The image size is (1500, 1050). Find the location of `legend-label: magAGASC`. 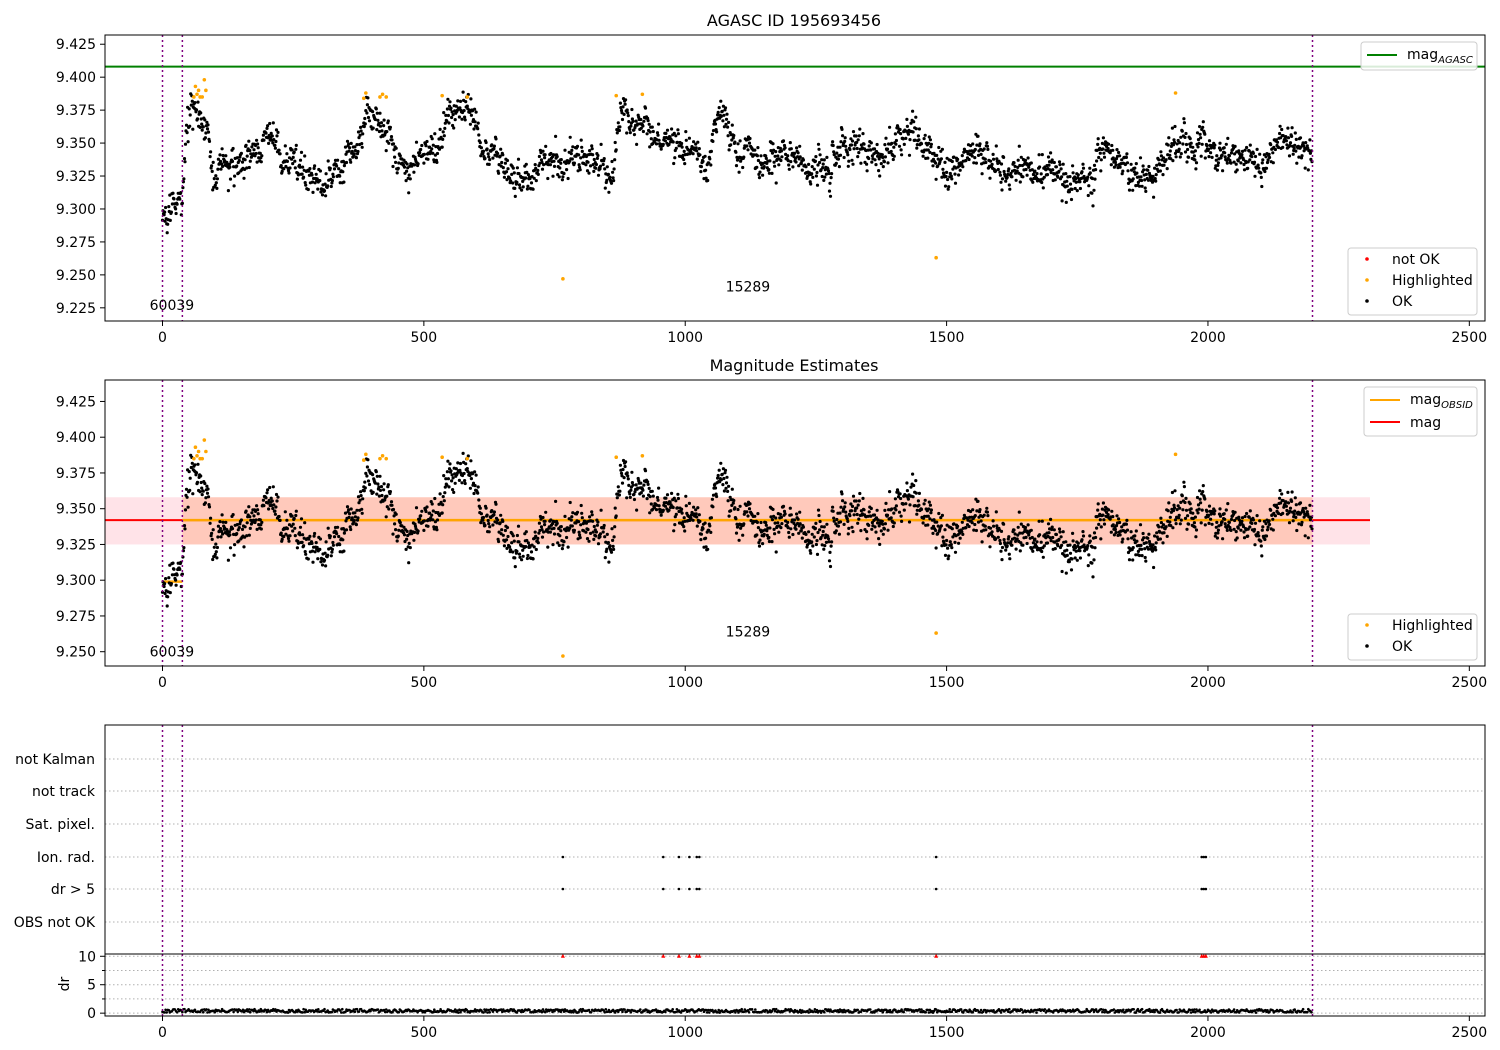

legend-label: magAGASC is located at coordinates (1440, 56).